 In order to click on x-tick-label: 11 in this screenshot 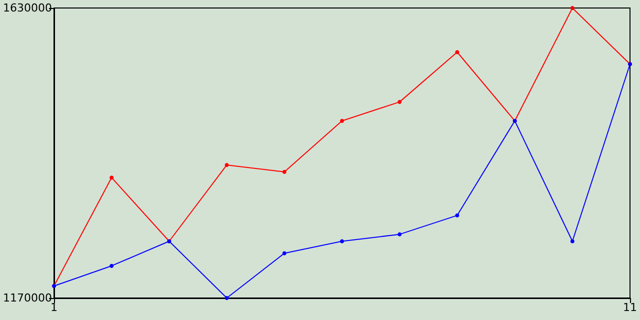, I will do `click(630, 307)`.